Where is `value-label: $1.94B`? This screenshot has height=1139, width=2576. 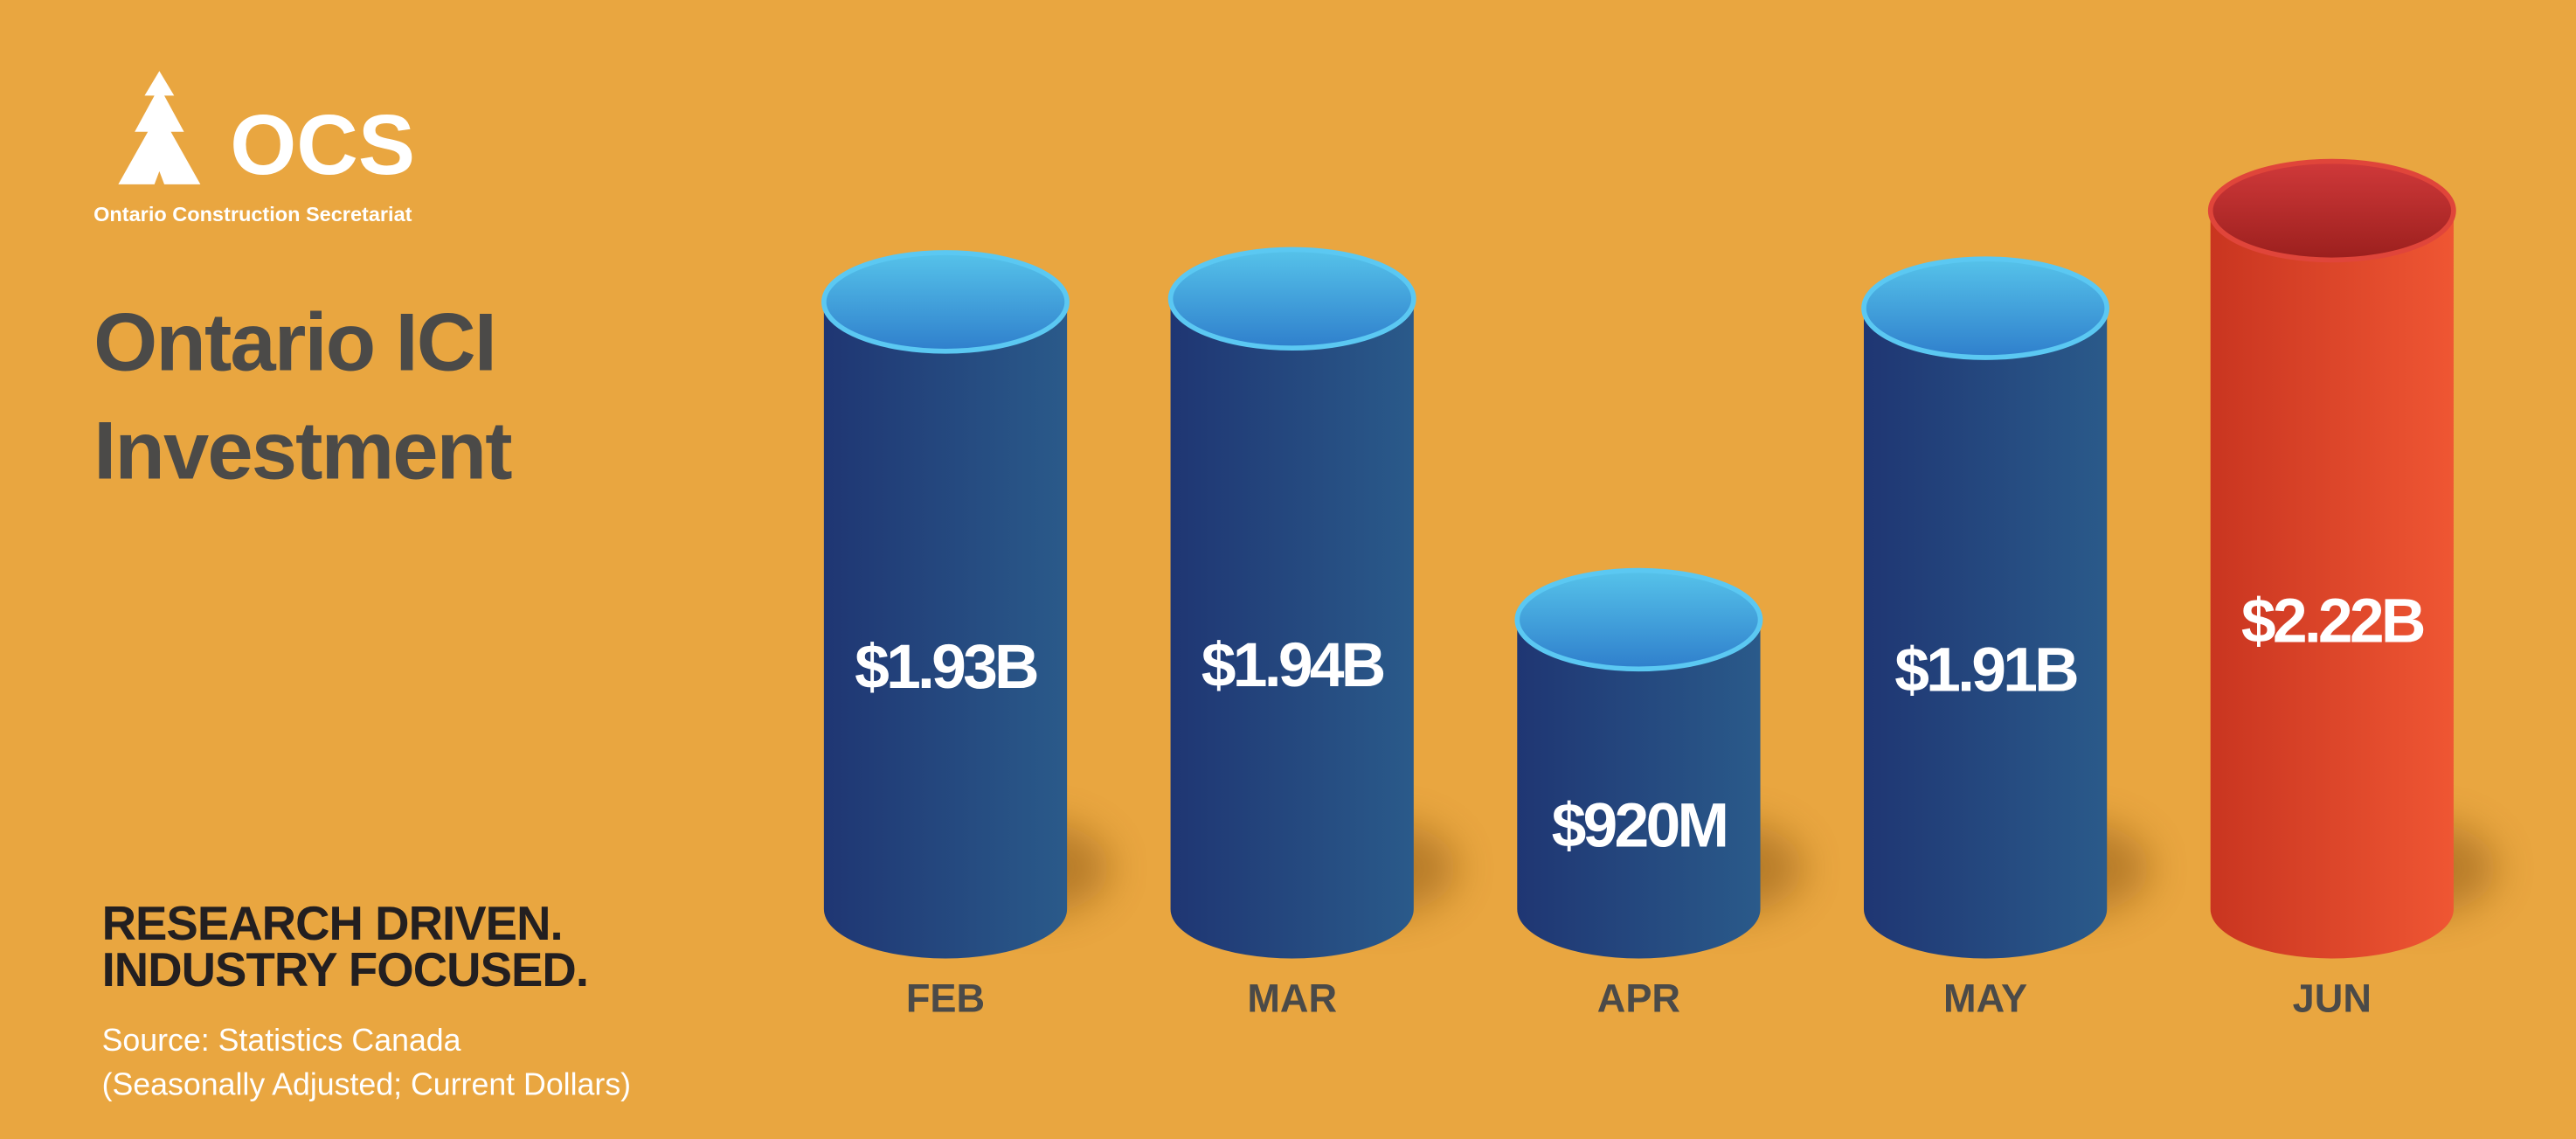
value-label: $1.94B is located at coordinates (1292, 665).